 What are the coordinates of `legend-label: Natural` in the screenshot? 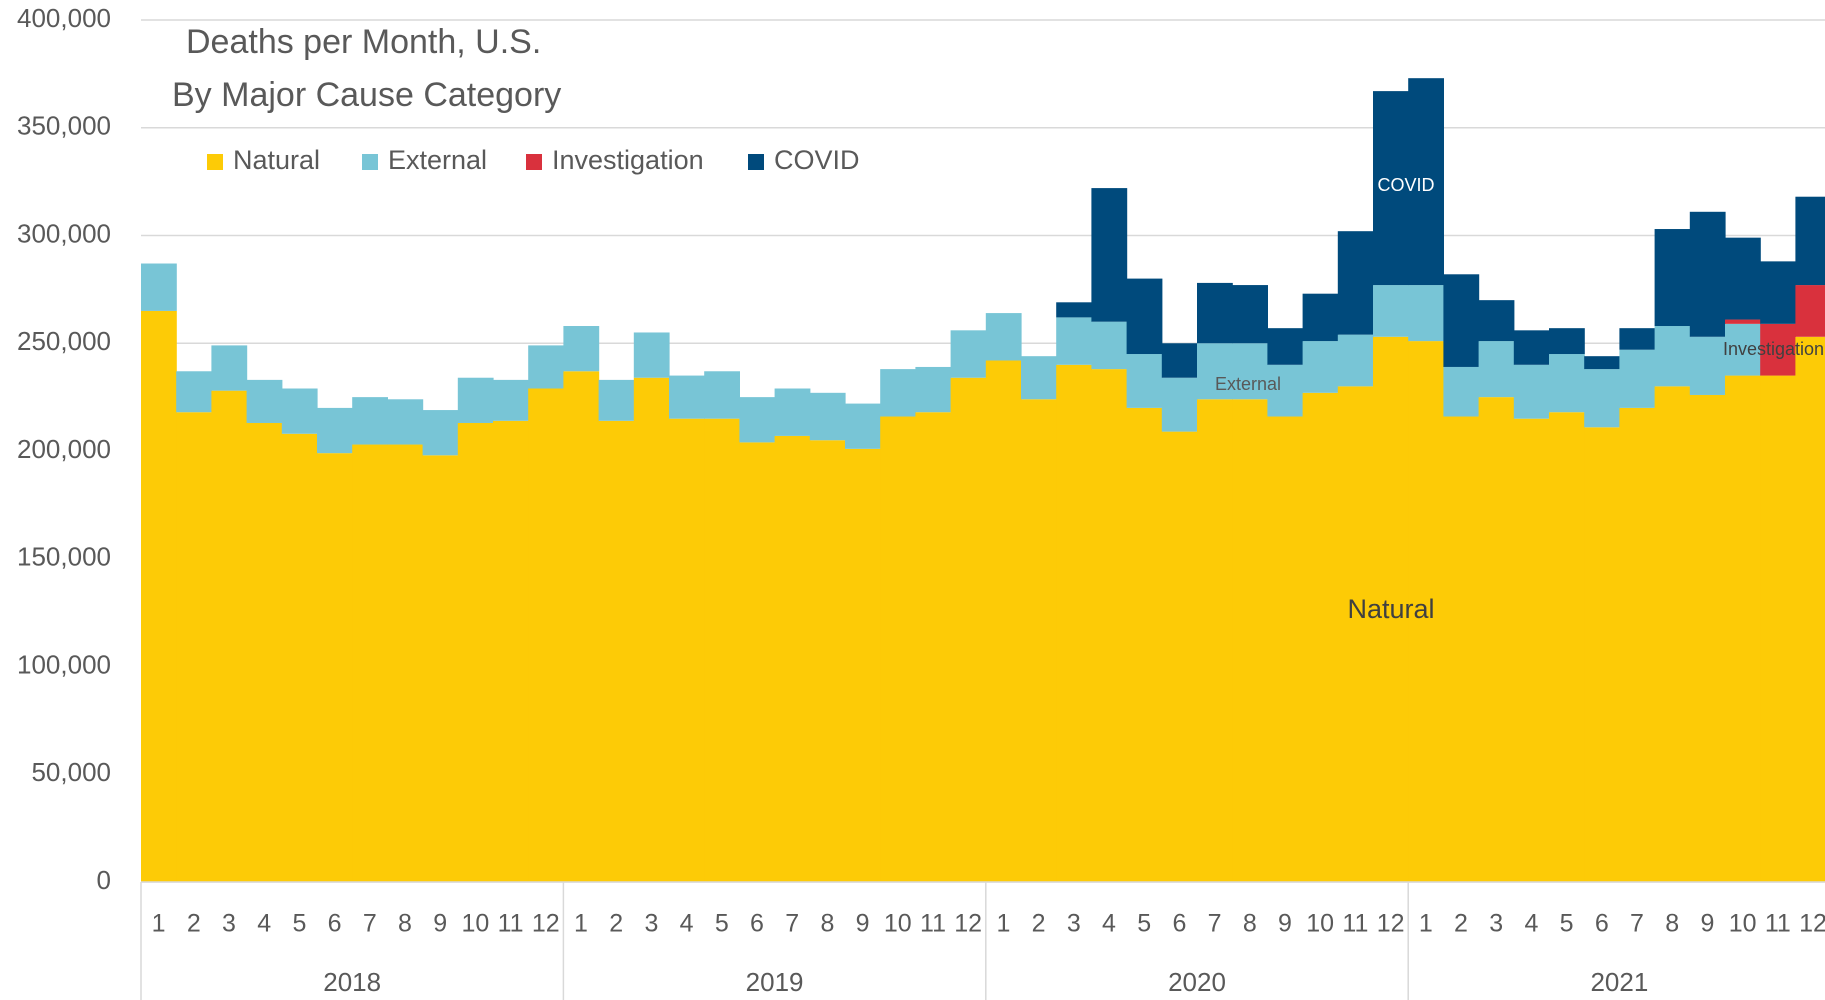 It's located at (276, 160).